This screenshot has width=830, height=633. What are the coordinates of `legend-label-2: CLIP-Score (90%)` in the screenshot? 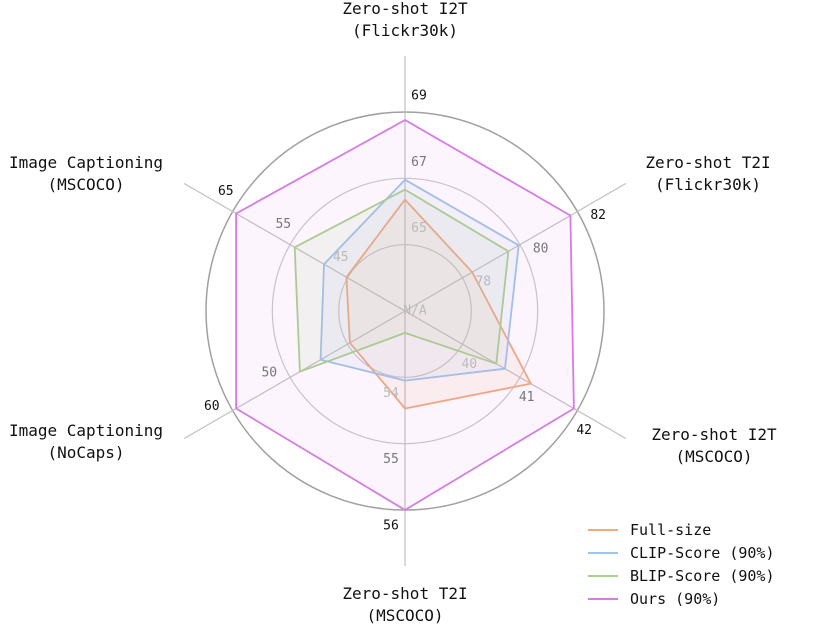 It's located at (702, 553).